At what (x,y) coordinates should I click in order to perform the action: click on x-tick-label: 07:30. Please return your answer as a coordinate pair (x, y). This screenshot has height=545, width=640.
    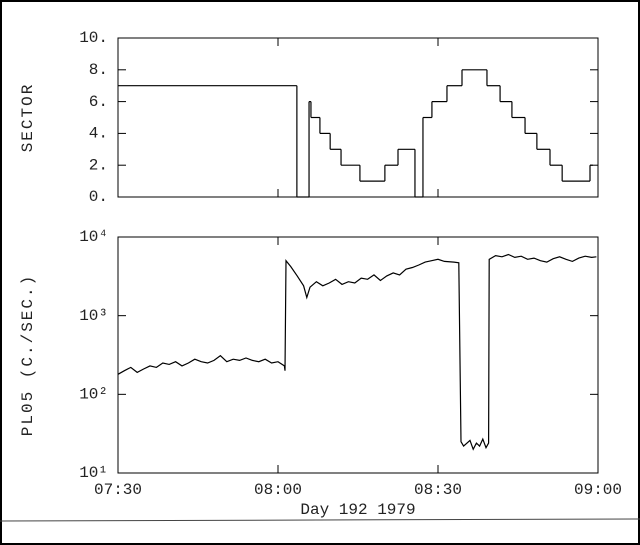
    Looking at the image, I should click on (118, 490).